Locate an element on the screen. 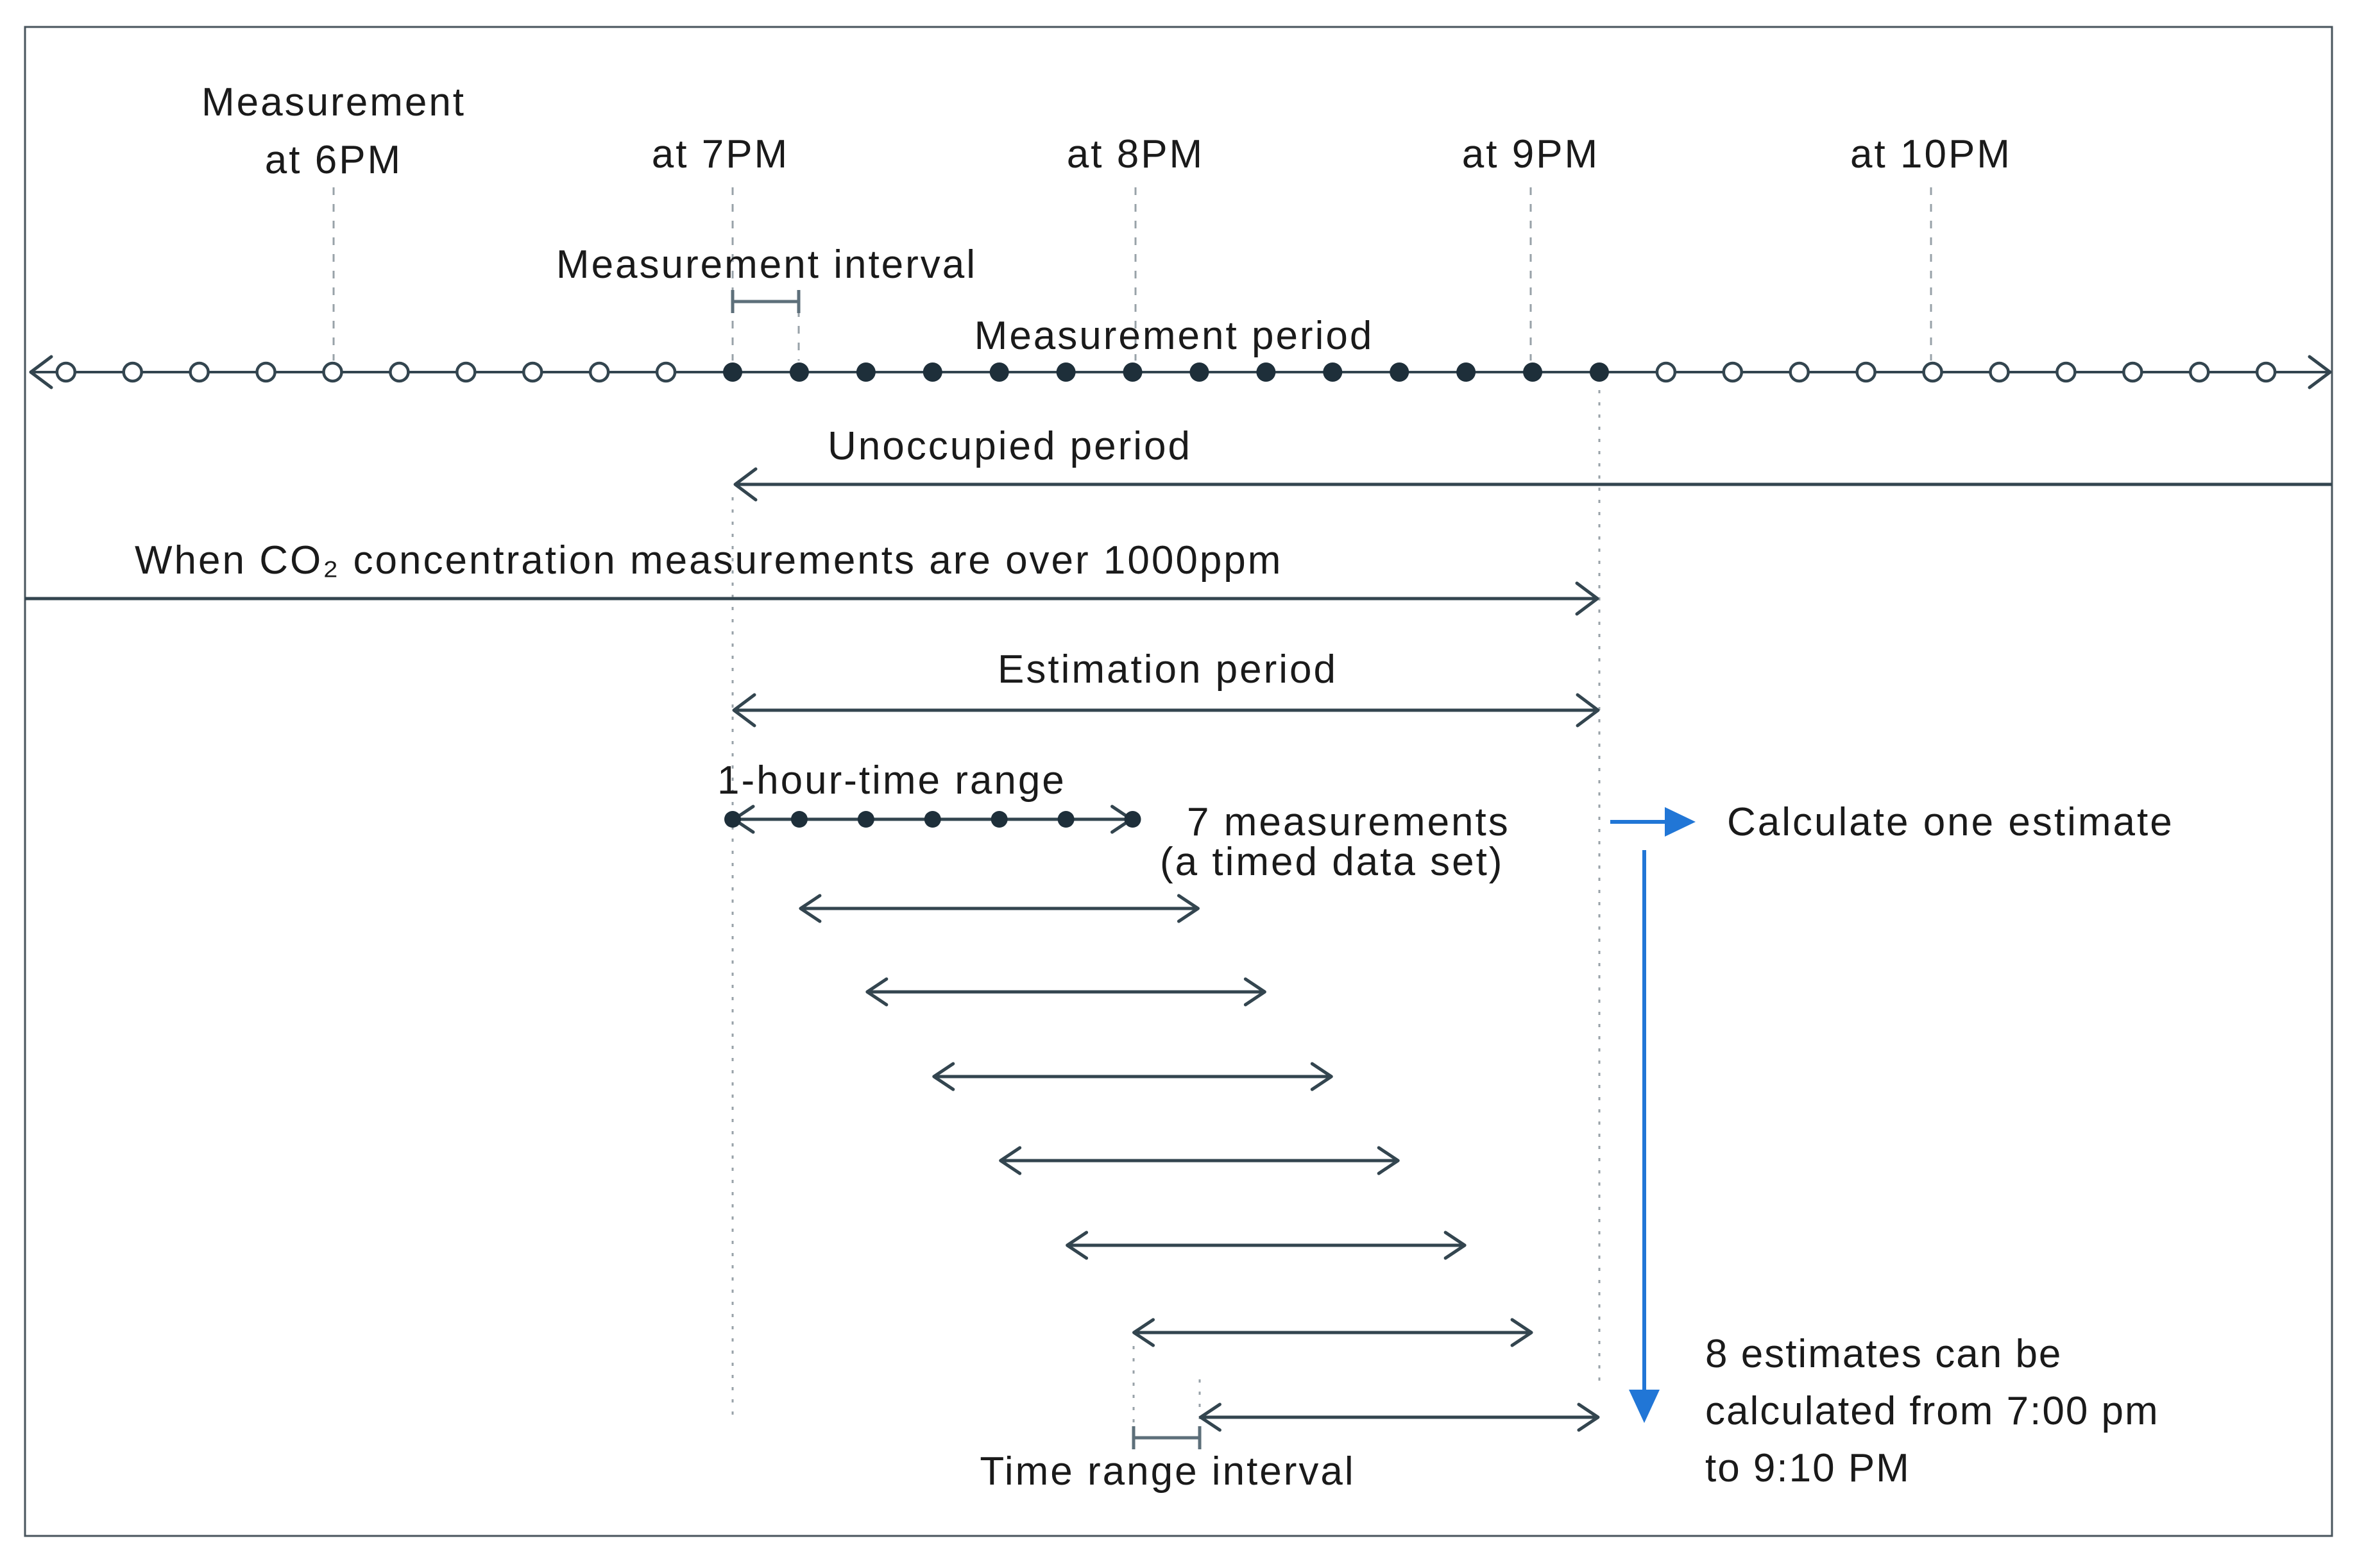 This screenshot has width=2357, height=1568. label-calculate-one-estimate: Calculate one estimate is located at coordinates (1950, 822).